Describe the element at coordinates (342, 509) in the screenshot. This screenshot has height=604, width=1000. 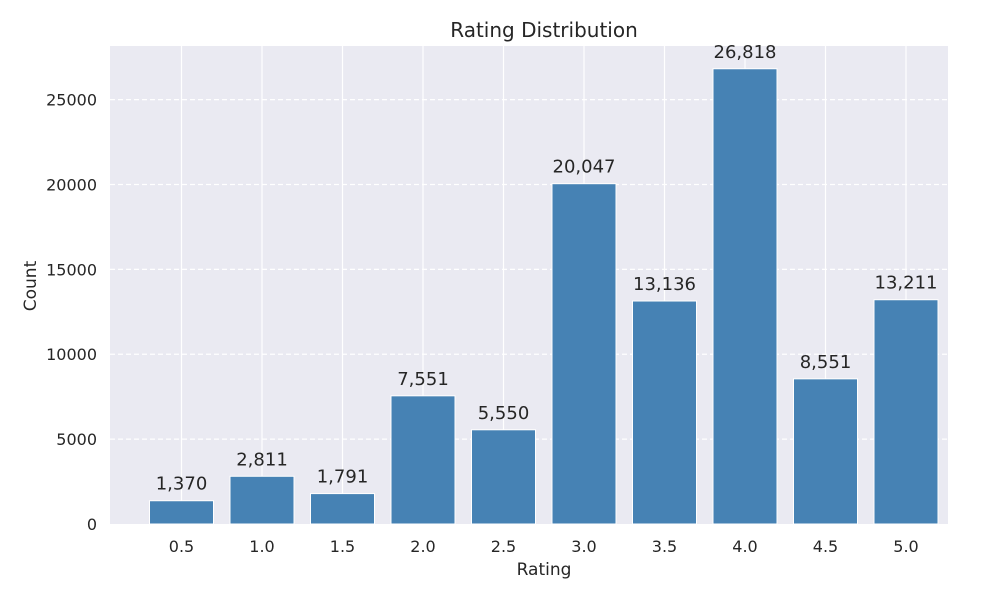
I see `bar-1.5` at that location.